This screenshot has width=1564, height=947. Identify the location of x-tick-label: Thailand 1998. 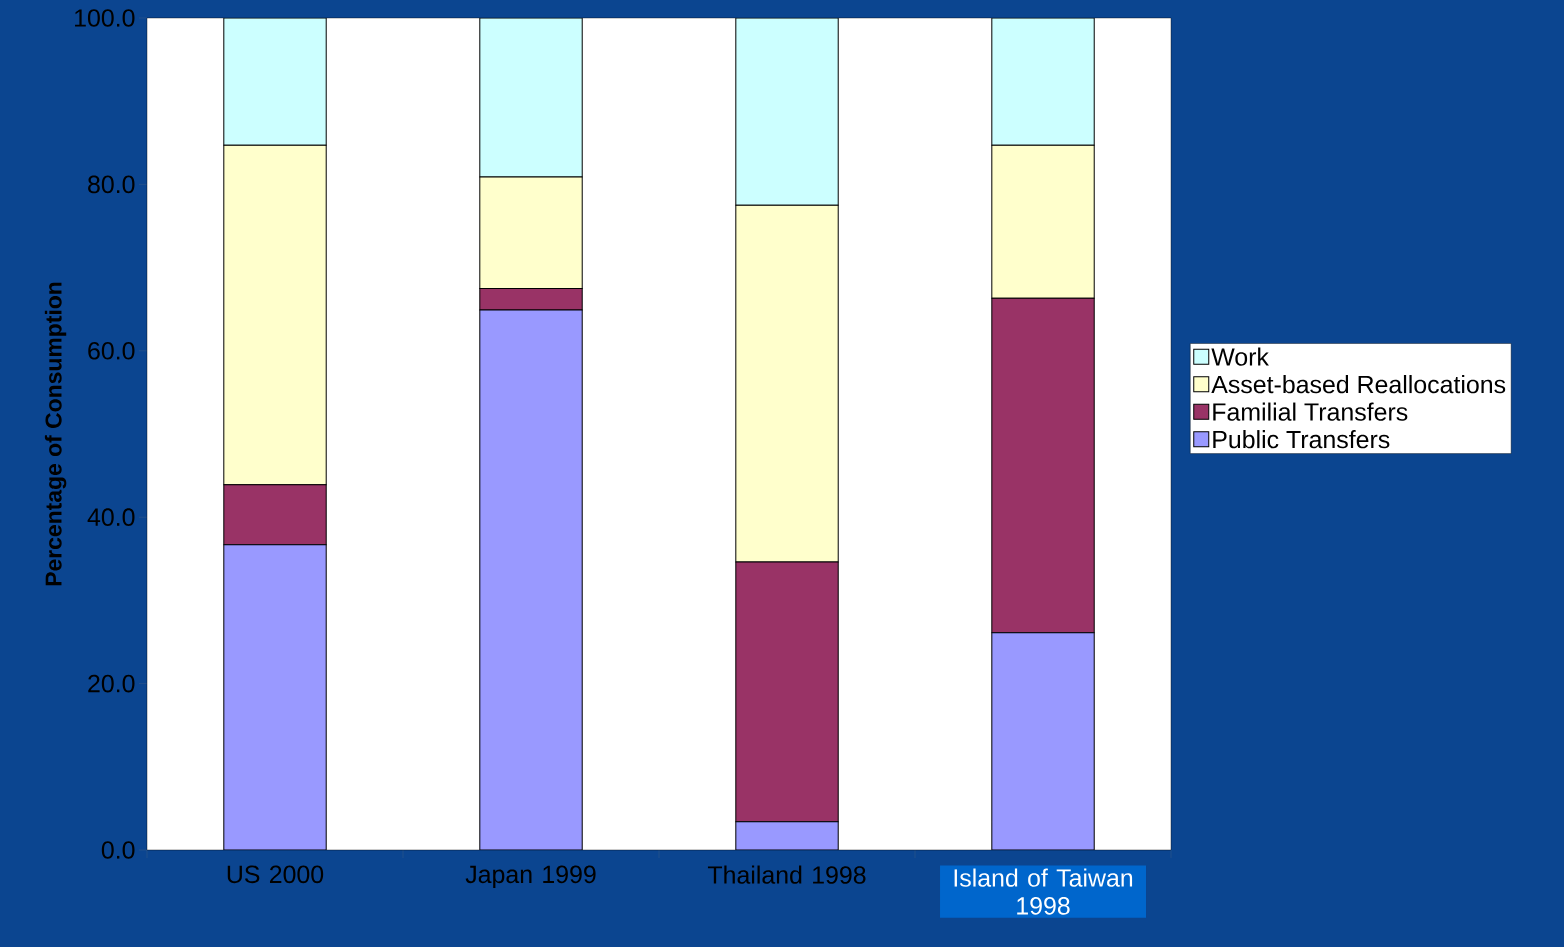
(786, 874).